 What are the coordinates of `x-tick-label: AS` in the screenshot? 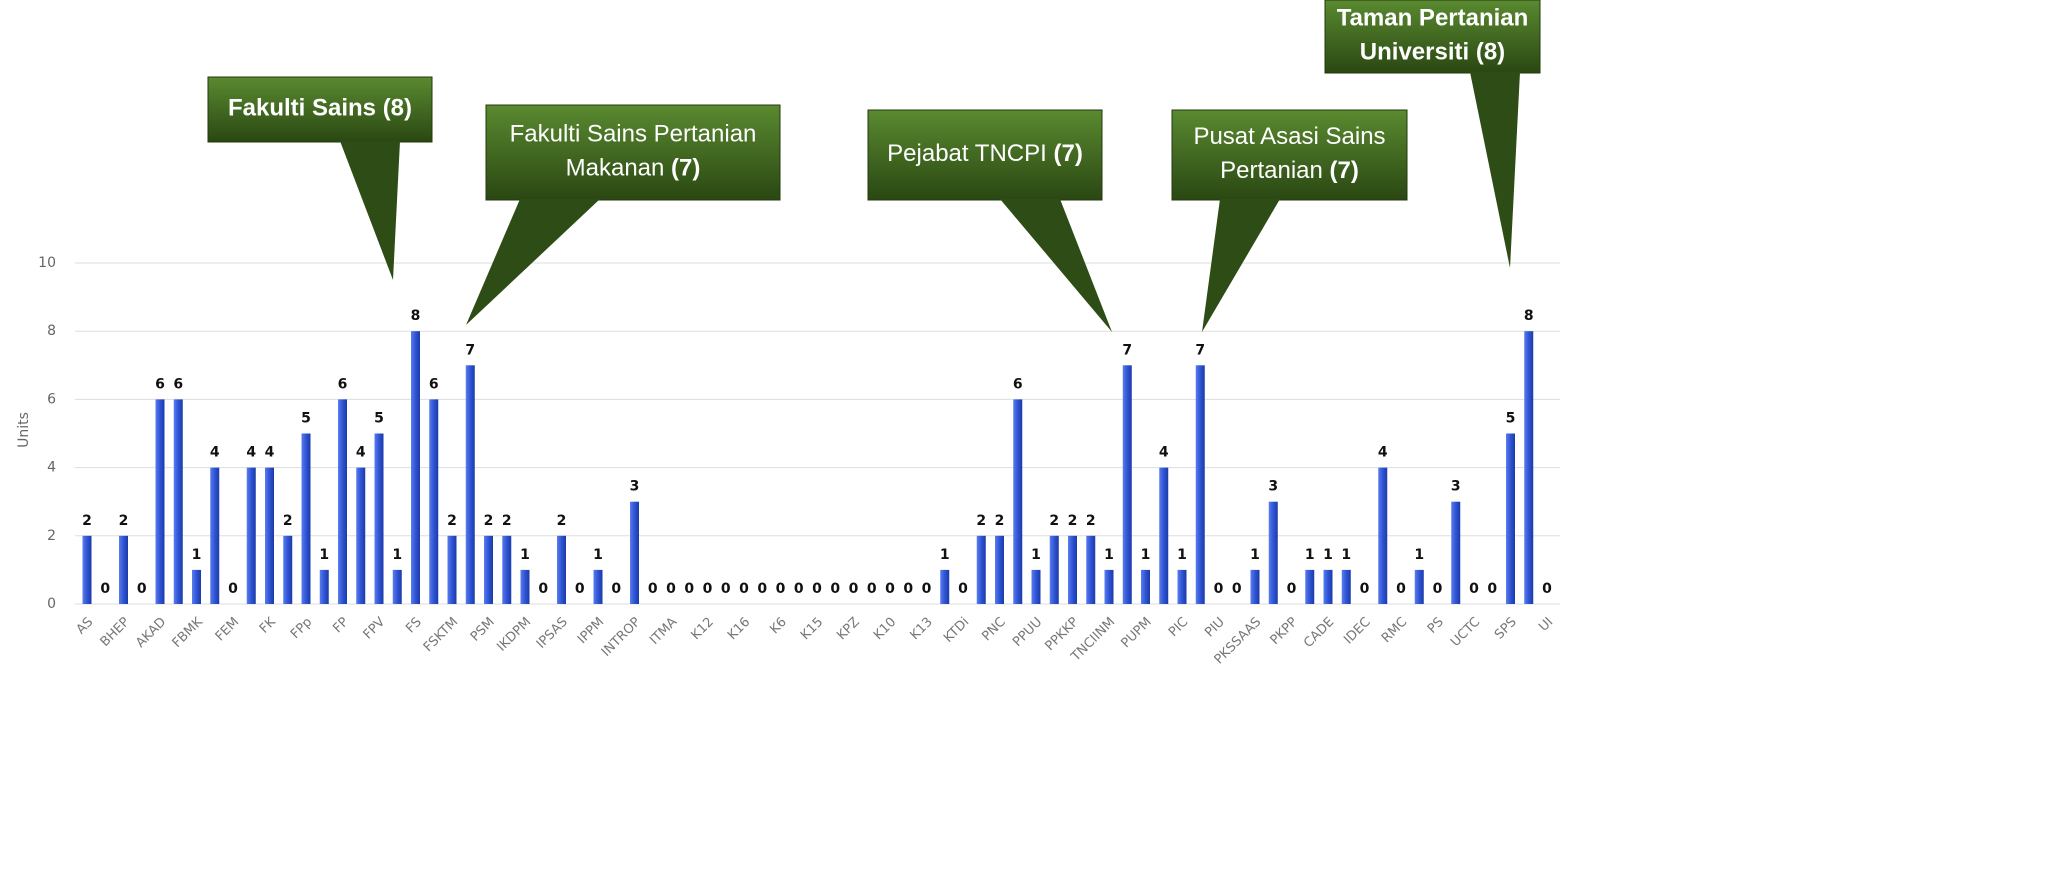 It's located at (85, 626).